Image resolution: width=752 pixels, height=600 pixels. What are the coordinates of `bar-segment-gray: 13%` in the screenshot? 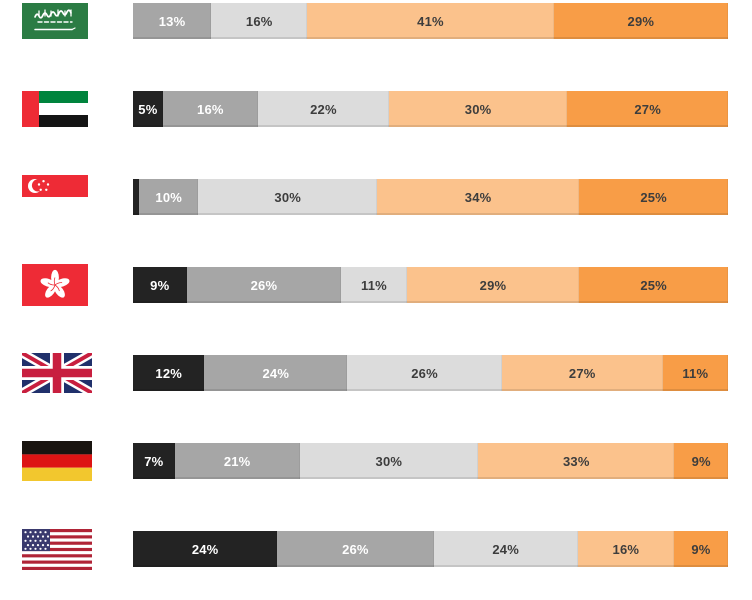 It's located at (172, 21).